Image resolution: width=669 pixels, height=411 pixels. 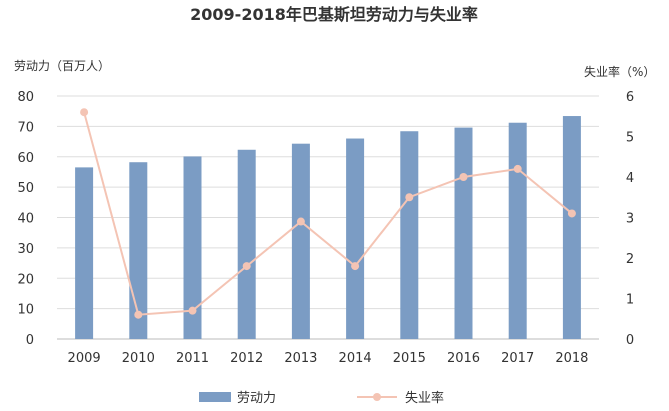 What do you see at coordinates (25, 127) in the screenshot?
I see `y-left-tick-label: 70` at bounding box center [25, 127].